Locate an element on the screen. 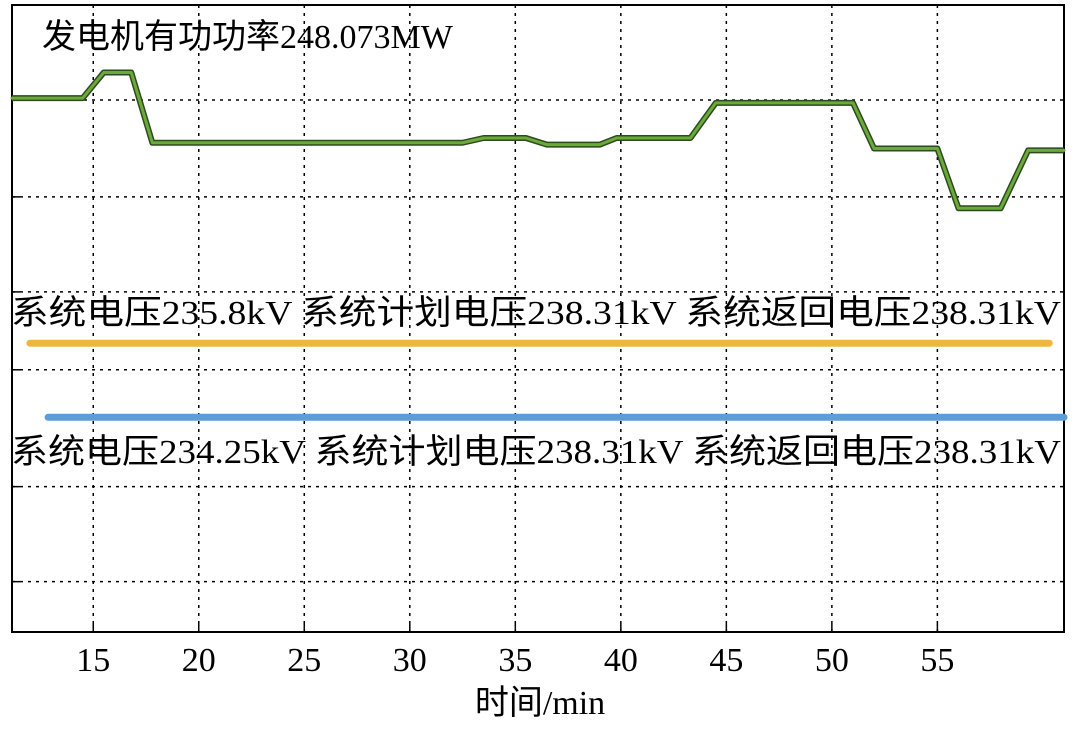 This screenshot has height=729, width=1080. annotation: 发电机有功功率248.073MW is located at coordinates (248, 37).